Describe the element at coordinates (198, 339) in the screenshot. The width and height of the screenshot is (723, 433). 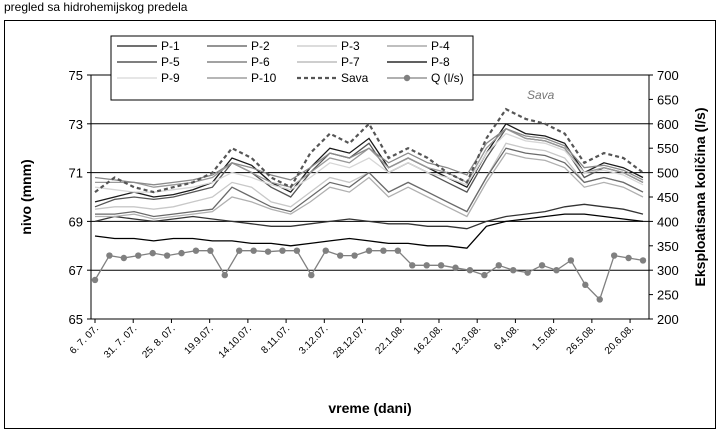
I see `x-axis-tick-label: 19.9.07.` at that location.